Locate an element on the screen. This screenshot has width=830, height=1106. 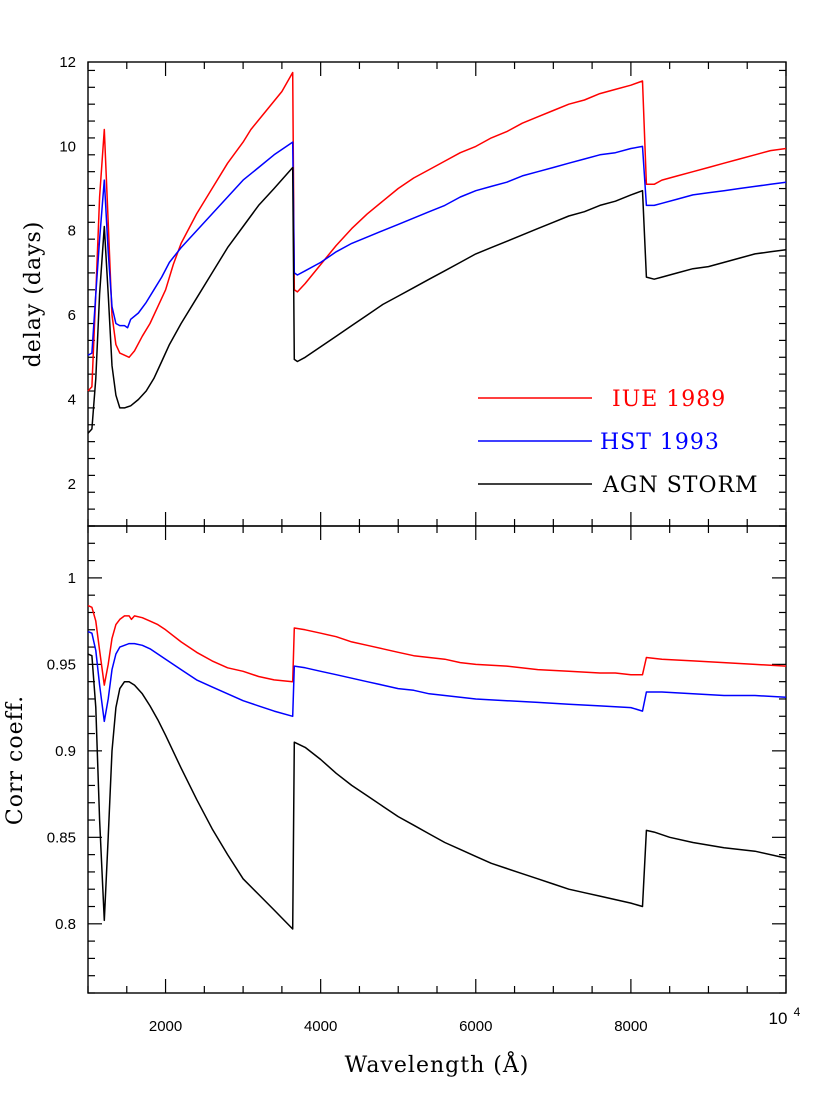
x-tick-label: 2000 is located at coordinates (165, 1026).